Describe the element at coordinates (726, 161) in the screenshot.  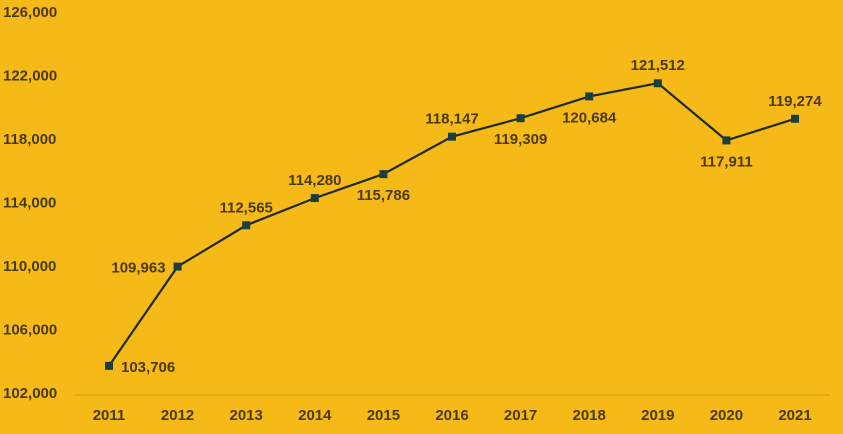
I see `data-label: 117,911` at that location.